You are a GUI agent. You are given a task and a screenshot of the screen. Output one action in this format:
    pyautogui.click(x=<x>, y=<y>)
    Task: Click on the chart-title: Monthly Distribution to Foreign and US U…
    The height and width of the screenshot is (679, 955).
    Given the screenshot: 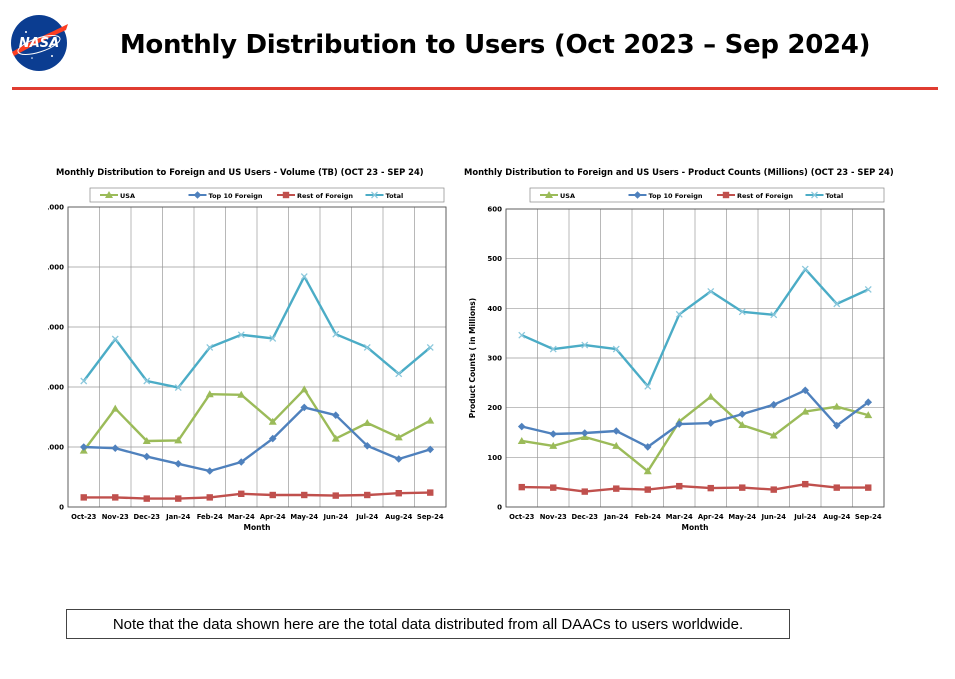 What is the action you would take?
    pyautogui.click(x=679, y=172)
    